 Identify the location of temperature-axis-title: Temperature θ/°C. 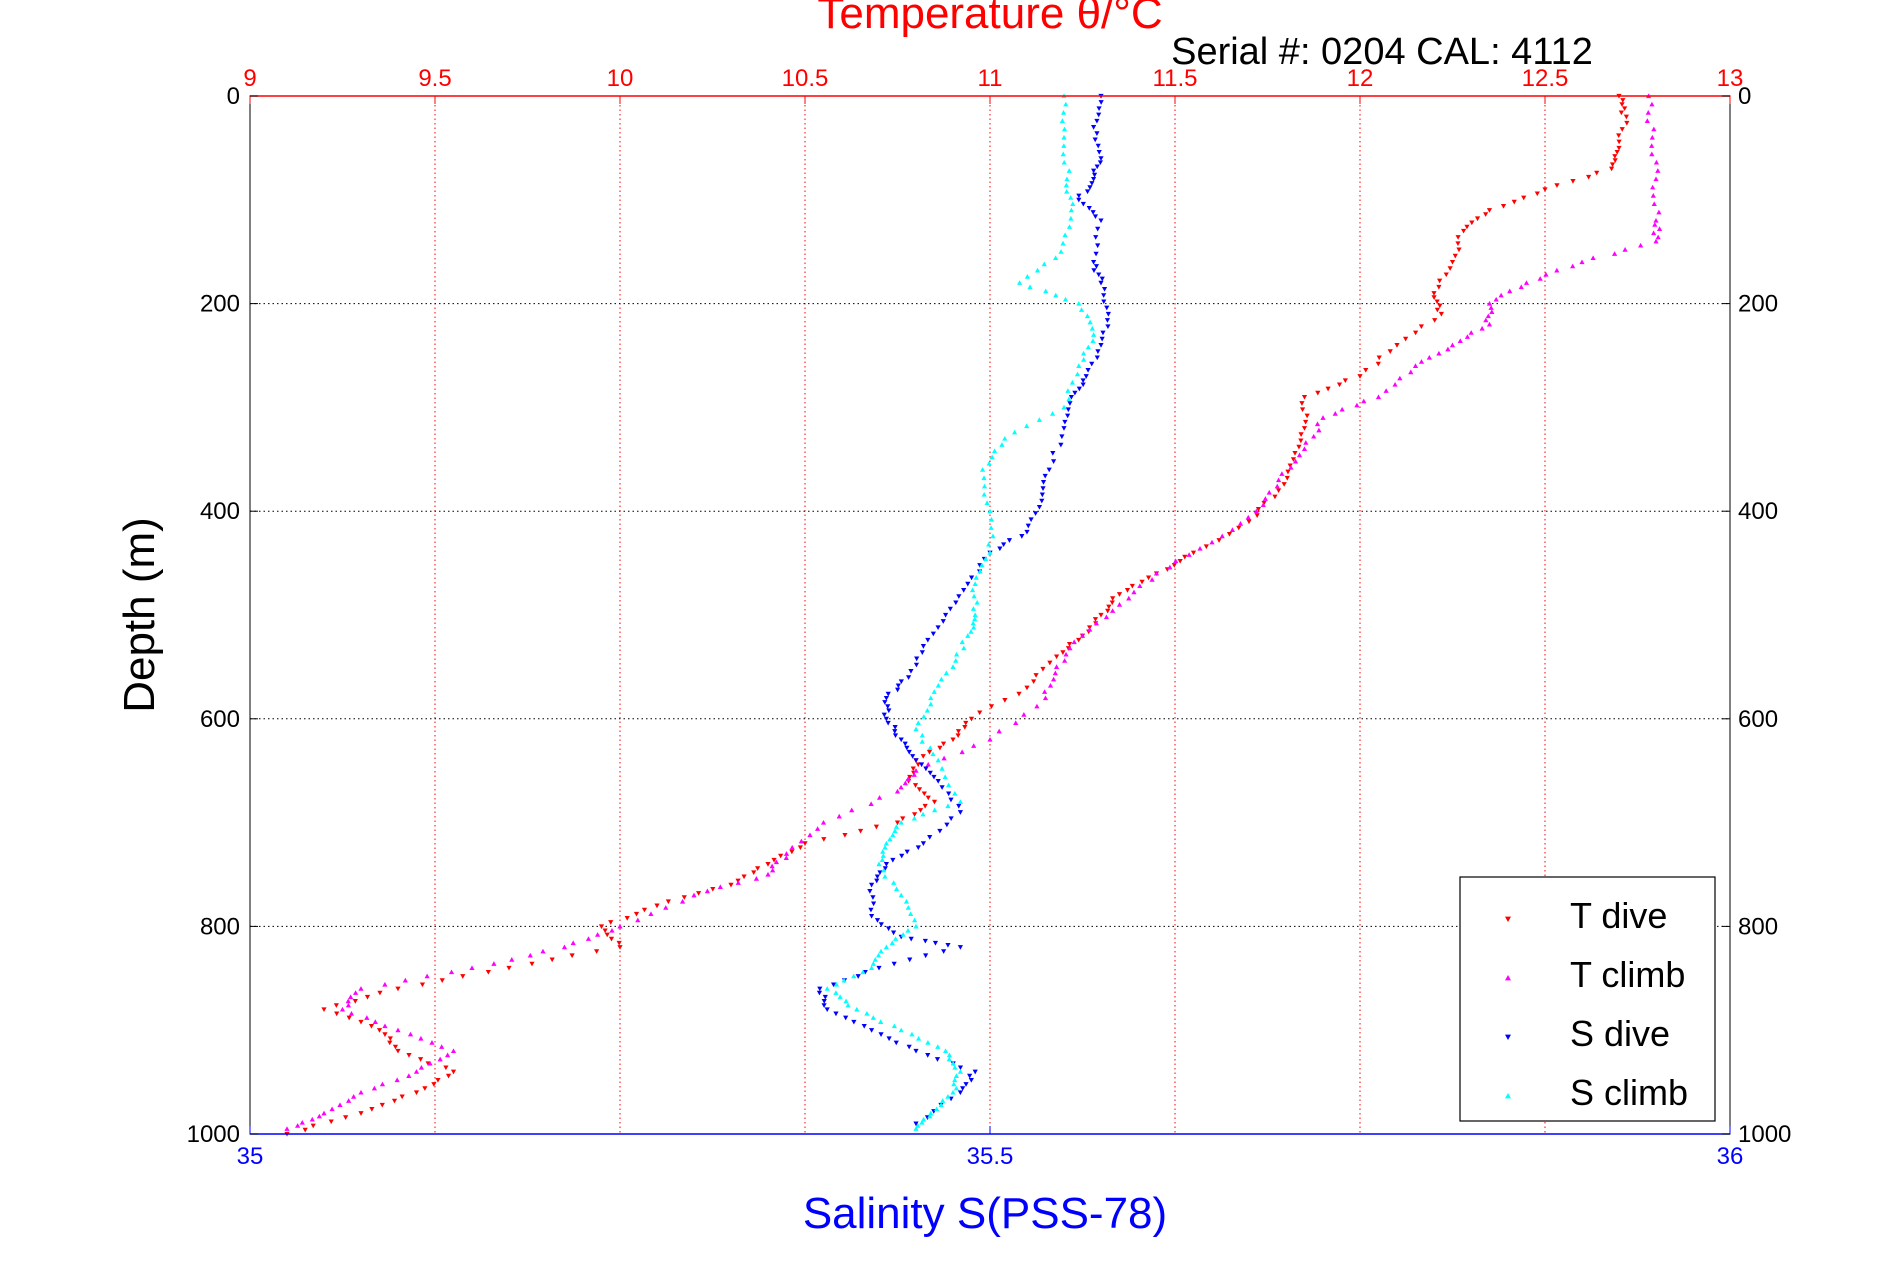
(989, 19).